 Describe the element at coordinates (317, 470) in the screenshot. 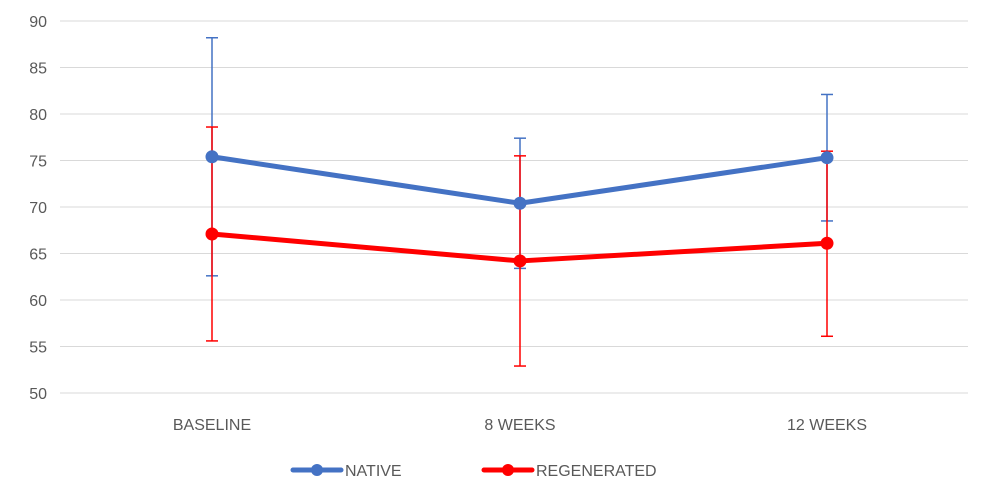

I see `native-legend-marker` at that location.